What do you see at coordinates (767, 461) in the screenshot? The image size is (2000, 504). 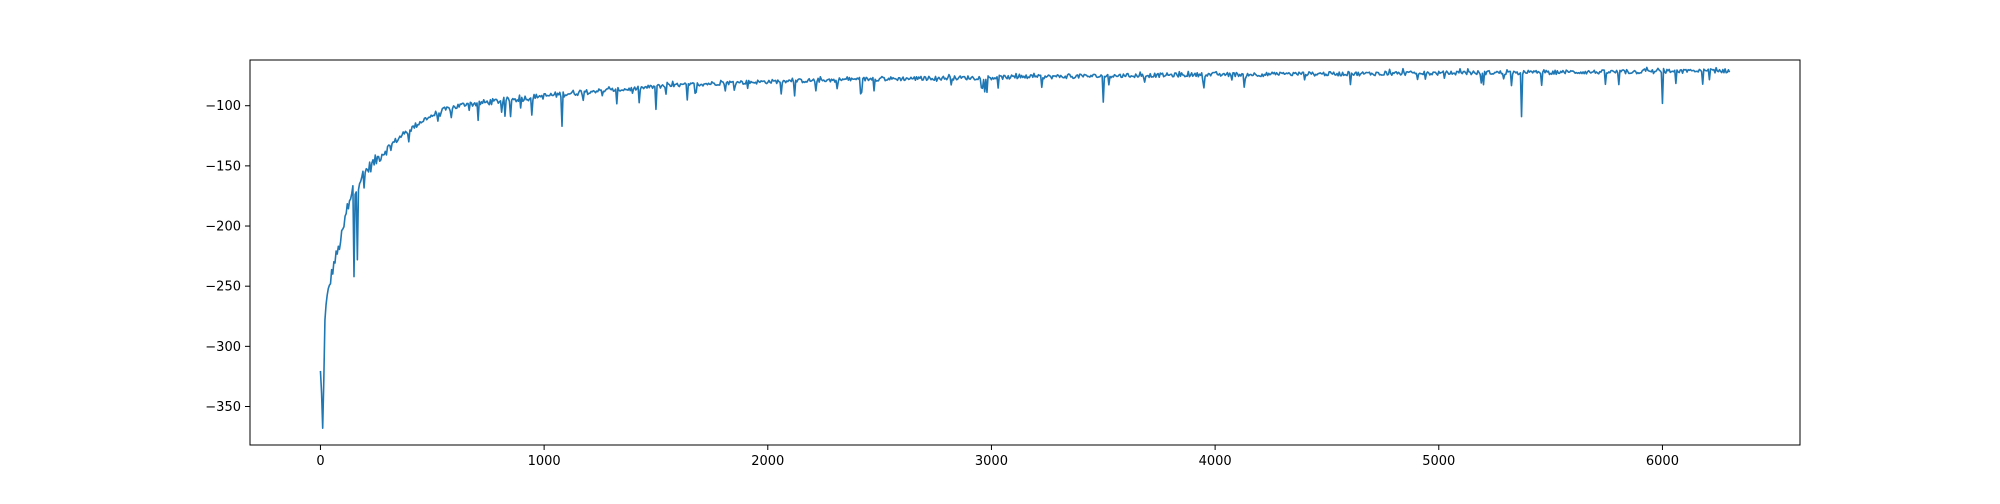 I see `x-tick-label: 2000` at bounding box center [767, 461].